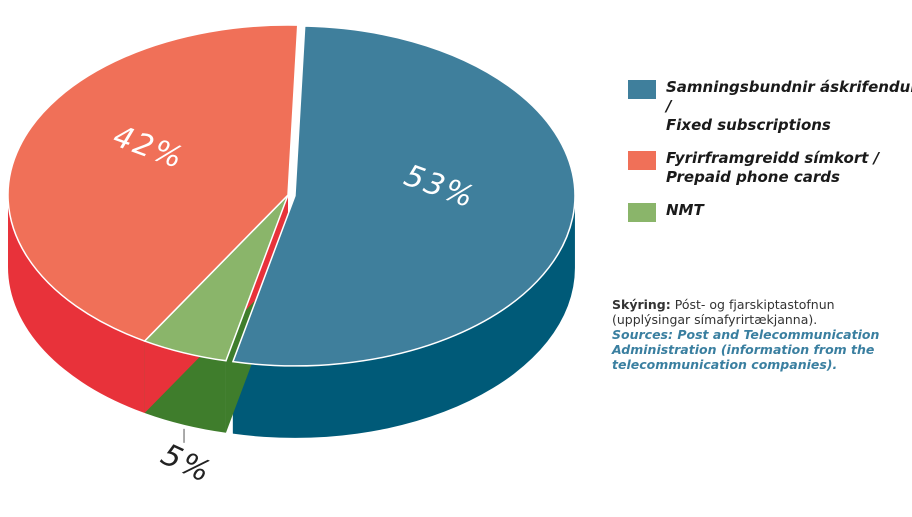 The image size is (912, 517). Describe the element at coordinates (187, 464) in the screenshot. I see `value-label: 5%` at that location.